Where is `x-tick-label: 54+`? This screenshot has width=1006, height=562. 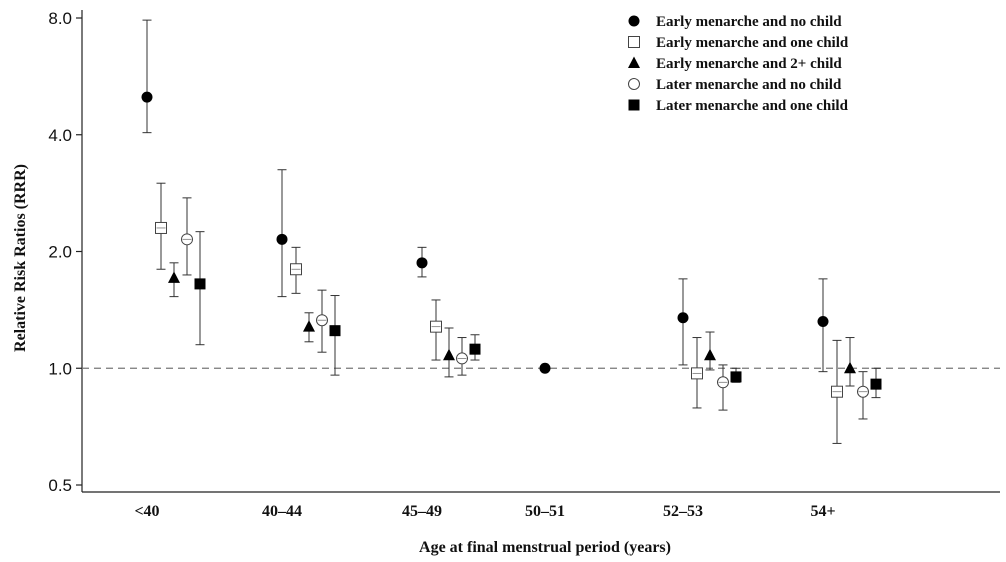 x-tick-label: 54+ is located at coordinates (822, 511).